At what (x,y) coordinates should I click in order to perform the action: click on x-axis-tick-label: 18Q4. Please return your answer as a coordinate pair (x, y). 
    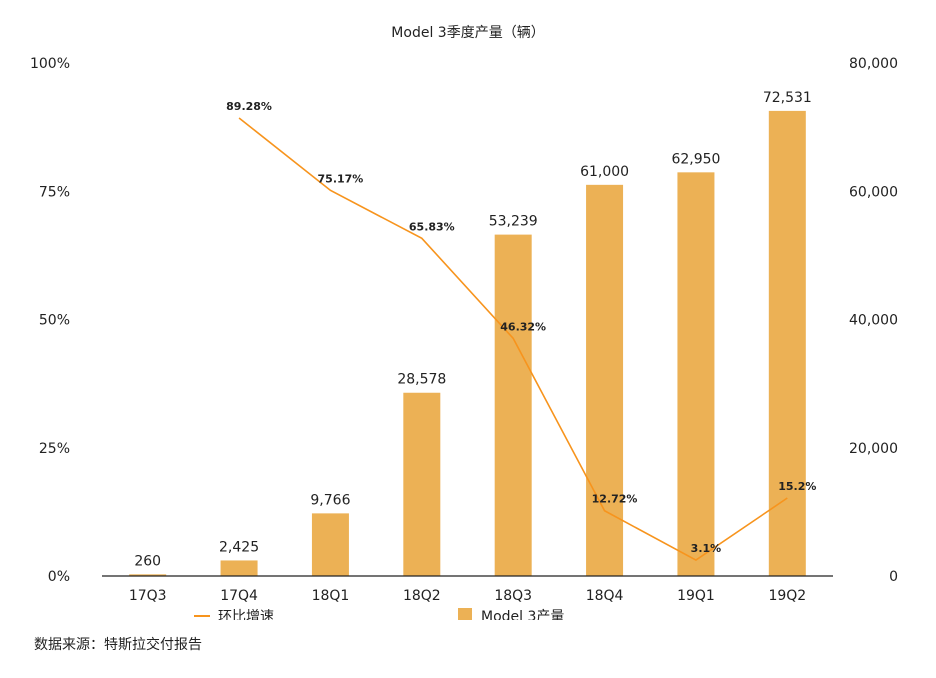
    Looking at the image, I should click on (605, 596).